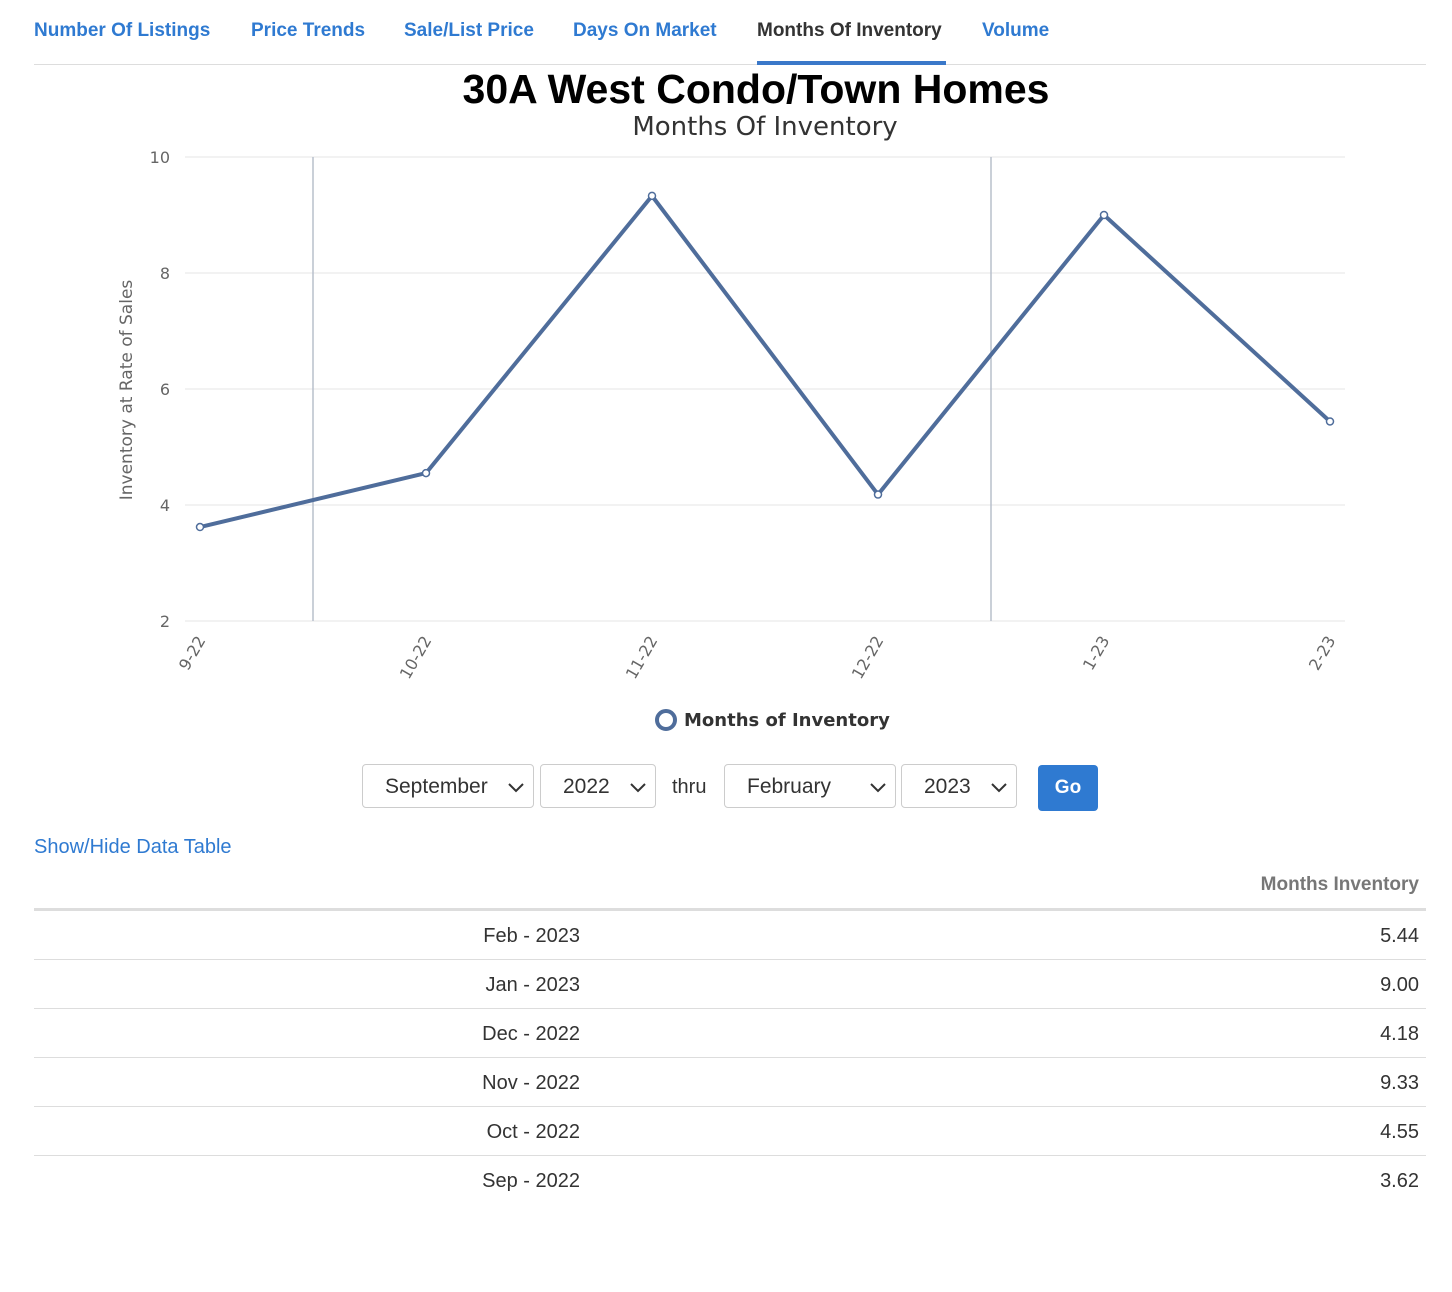 Image resolution: width=1452 pixels, height=1292 pixels. What do you see at coordinates (787, 720) in the screenshot?
I see `legend-label: Months of Inventory` at bounding box center [787, 720].